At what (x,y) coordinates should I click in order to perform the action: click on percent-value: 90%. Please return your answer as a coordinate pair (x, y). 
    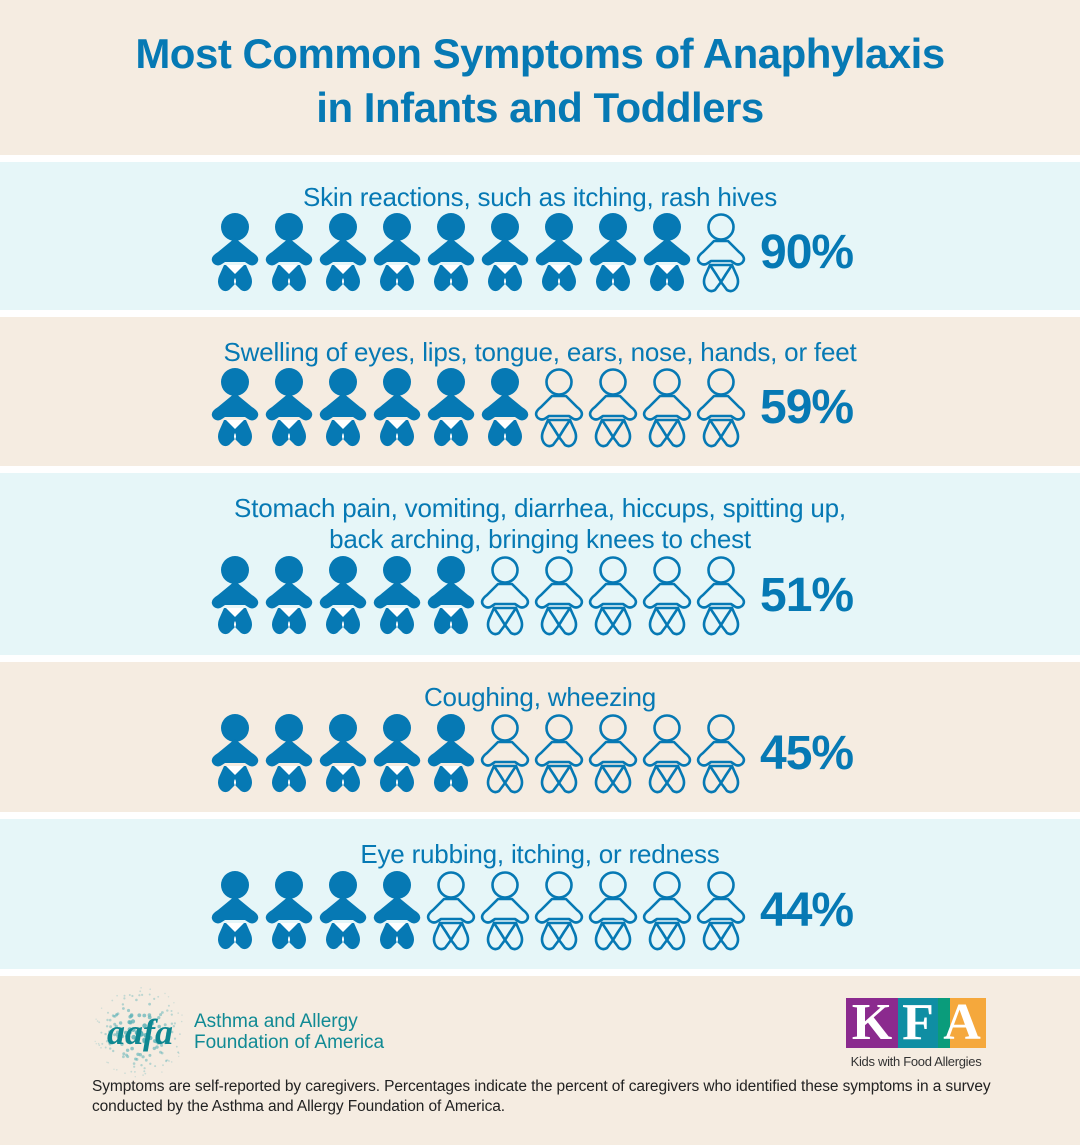
    Looking at the image, I should click on (807, 252).